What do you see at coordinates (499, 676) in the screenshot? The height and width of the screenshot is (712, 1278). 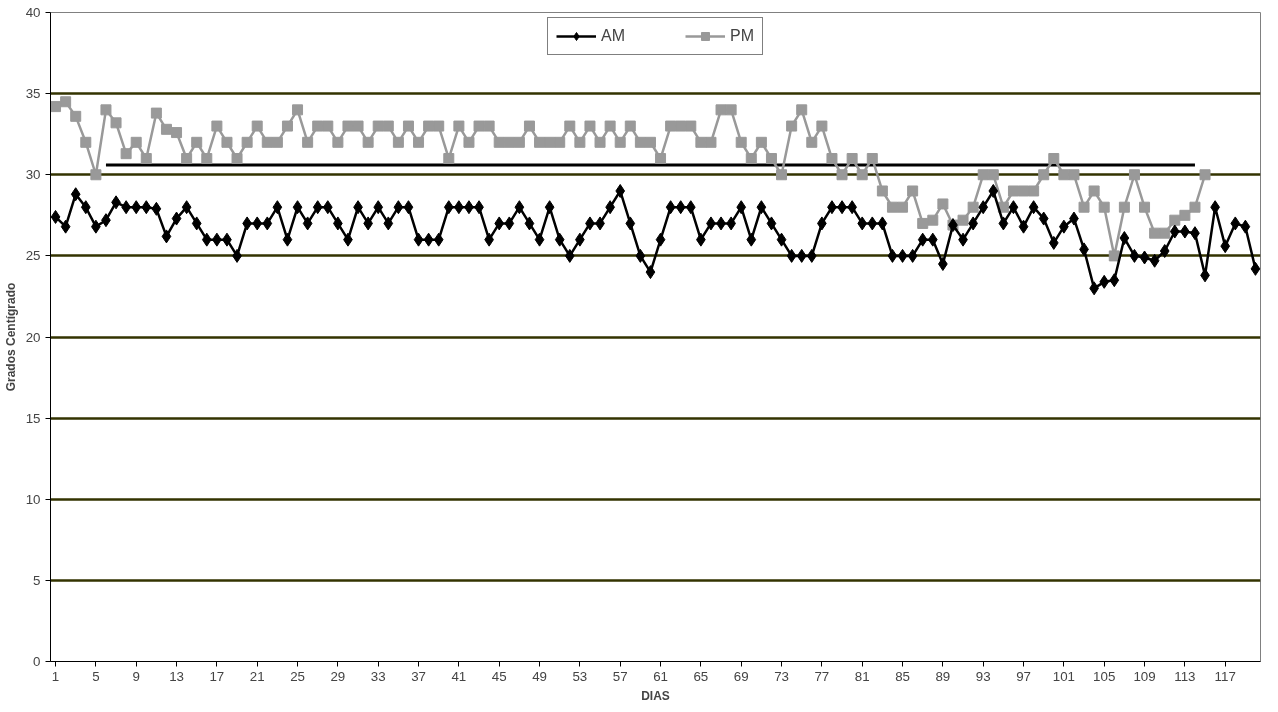 I see `x-tick-label: 45` at bounding box center [499, 676].